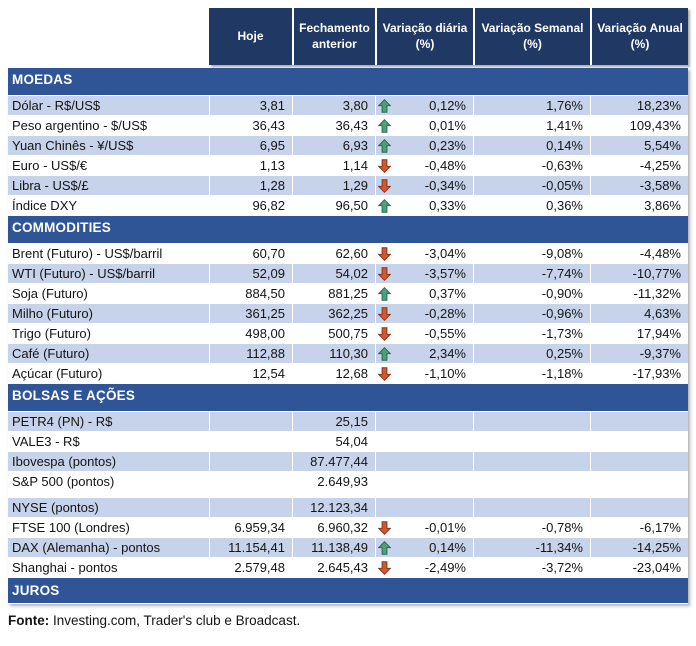 This screenshot has height=646, width=696. I want to click on cell-variacao-diaria: -3,57%, so click(424, 273).